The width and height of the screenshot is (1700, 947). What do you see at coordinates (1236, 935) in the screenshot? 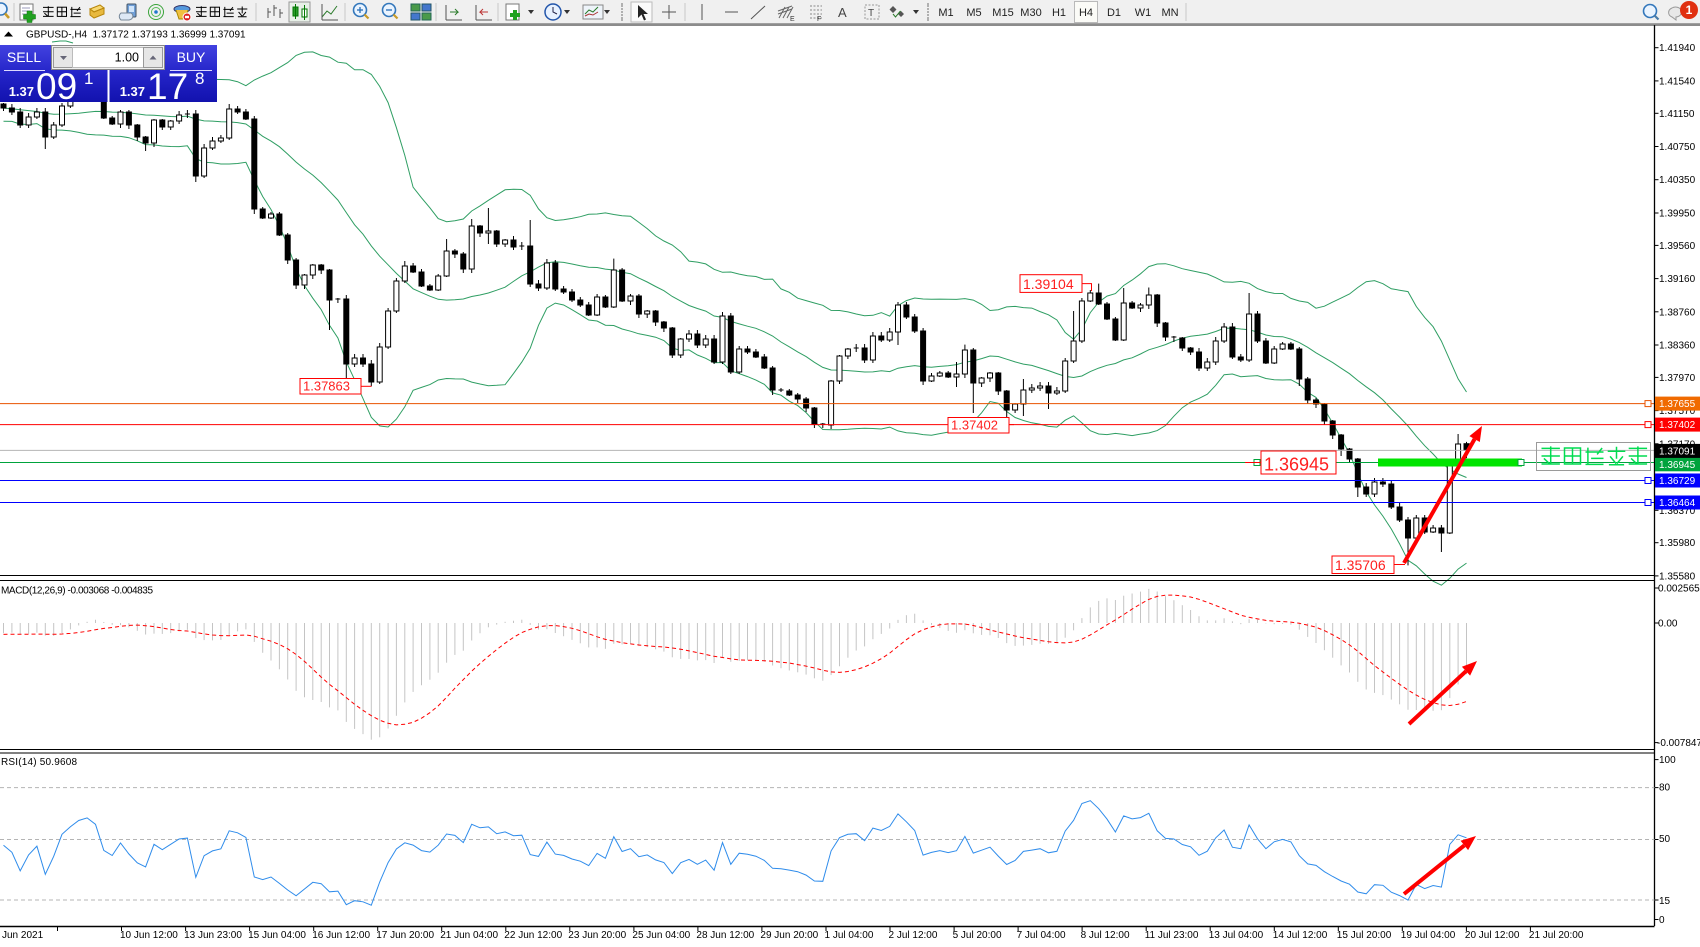
I see `svg-text: 13 Jul 04:00` at bounding box center [1236, 935].